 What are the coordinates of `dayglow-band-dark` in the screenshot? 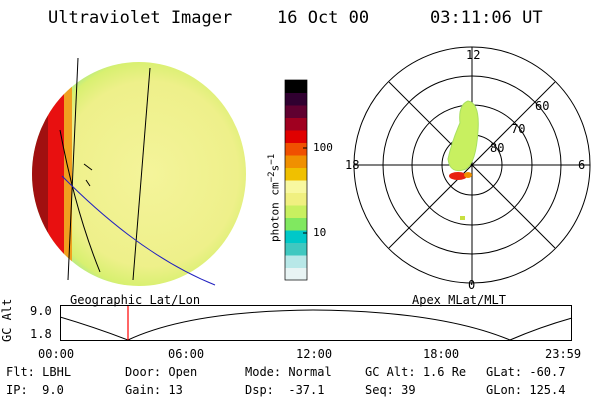 It's located at (40, 180).